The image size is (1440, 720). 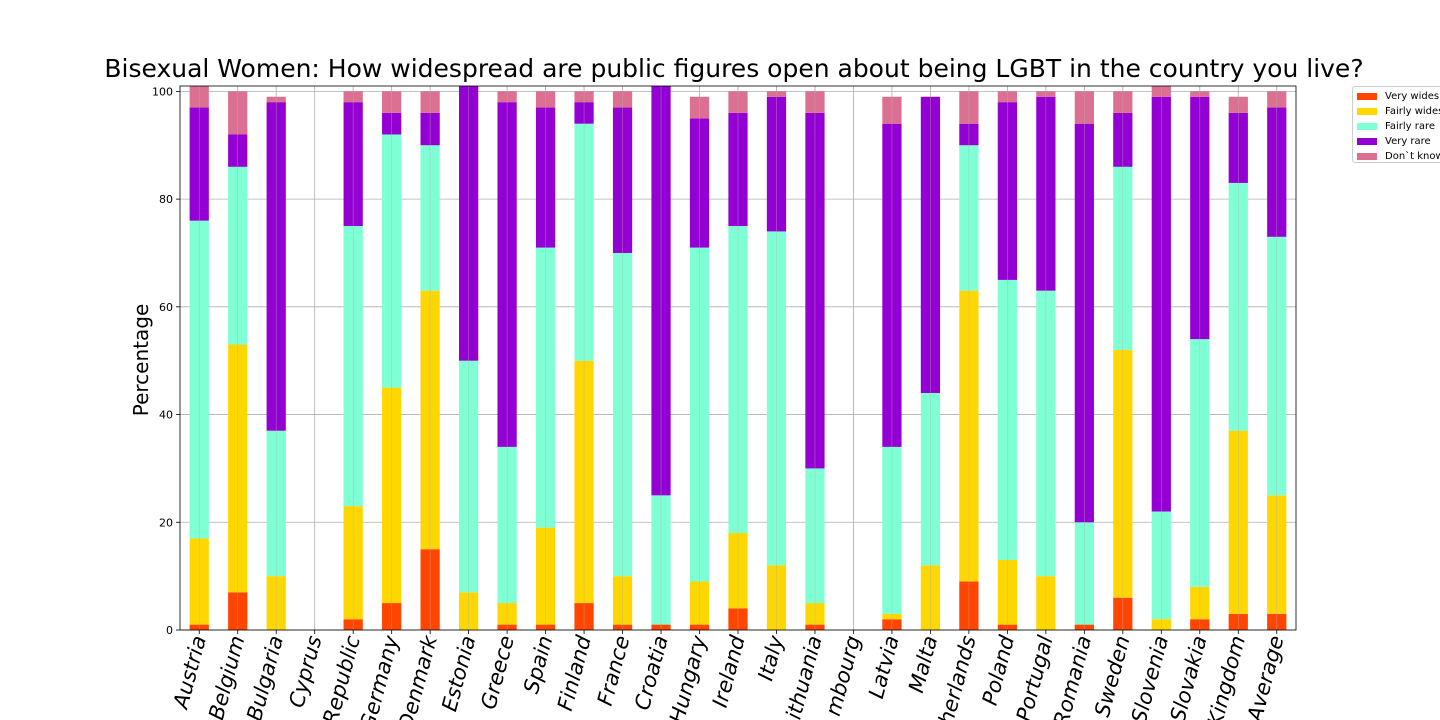 I want to click on x-tick-label: Slovenia, so click(x=1150, y=676).